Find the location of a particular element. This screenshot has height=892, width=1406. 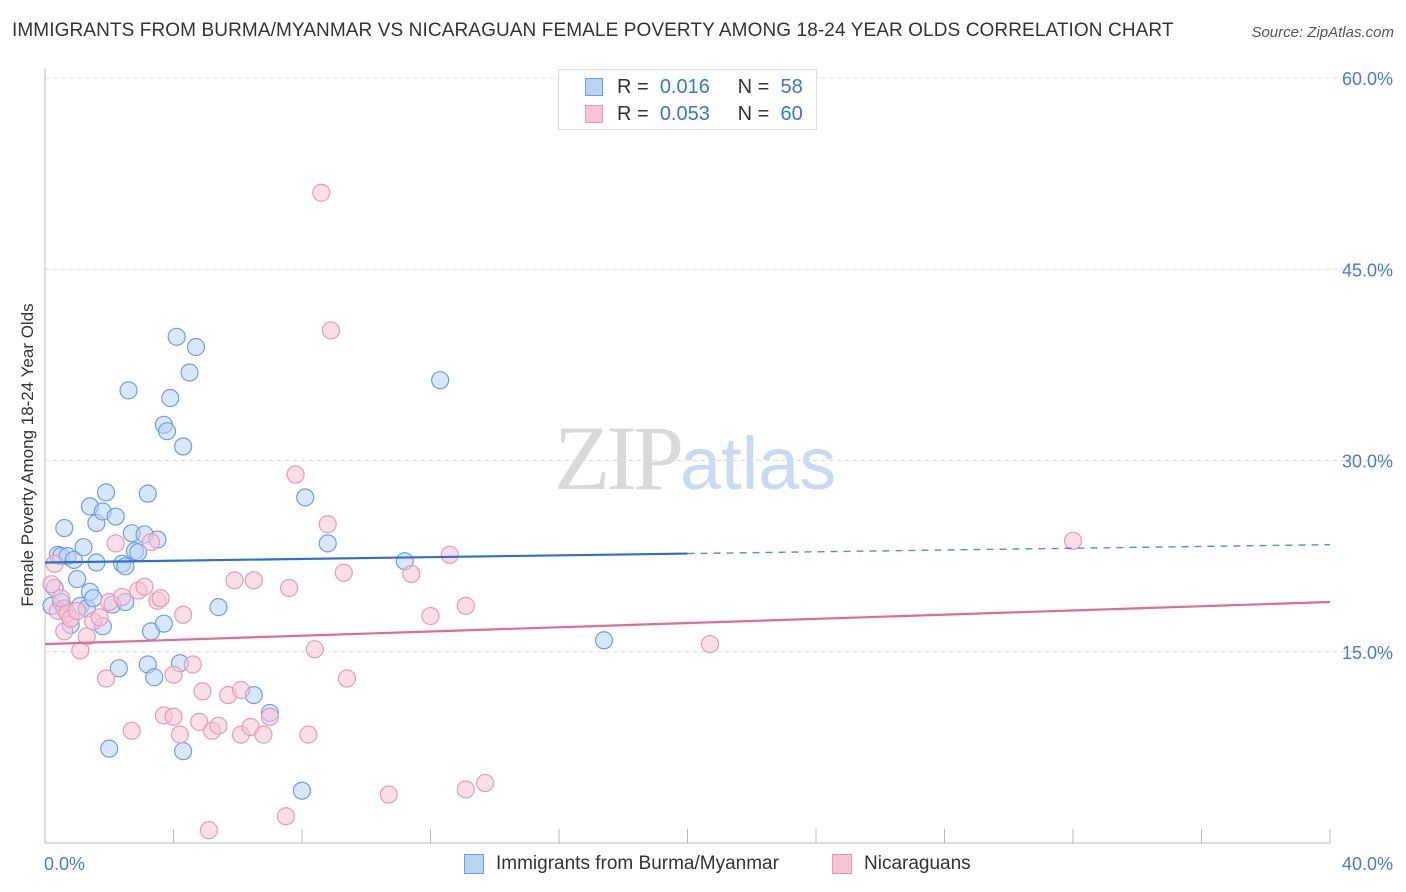

legend-swatch-pink is located at coordinates (594, 114).